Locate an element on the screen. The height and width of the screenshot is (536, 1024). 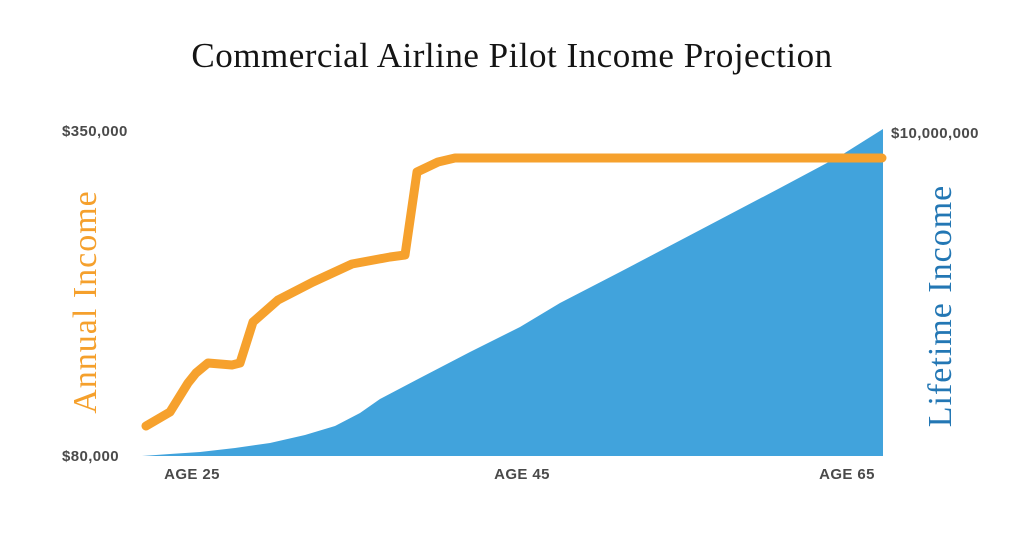
left-axis-max-label: $350,000 is located at coordinates (95, 131).